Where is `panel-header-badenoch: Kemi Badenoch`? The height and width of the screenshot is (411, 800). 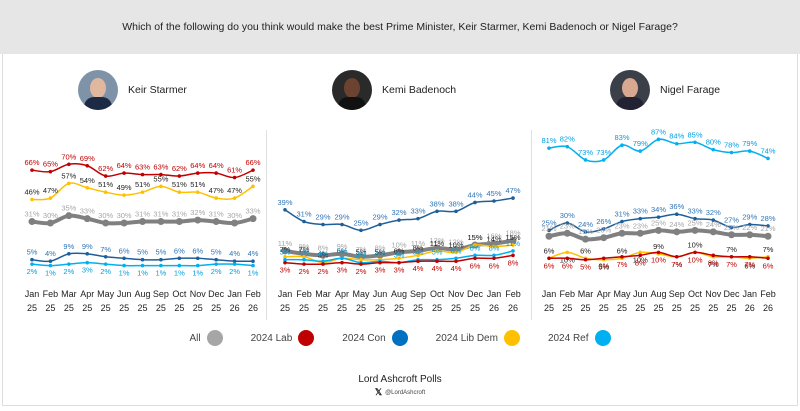 panel-header-badenoch: Kemi Badenoch is located at coordinates (394, 90).